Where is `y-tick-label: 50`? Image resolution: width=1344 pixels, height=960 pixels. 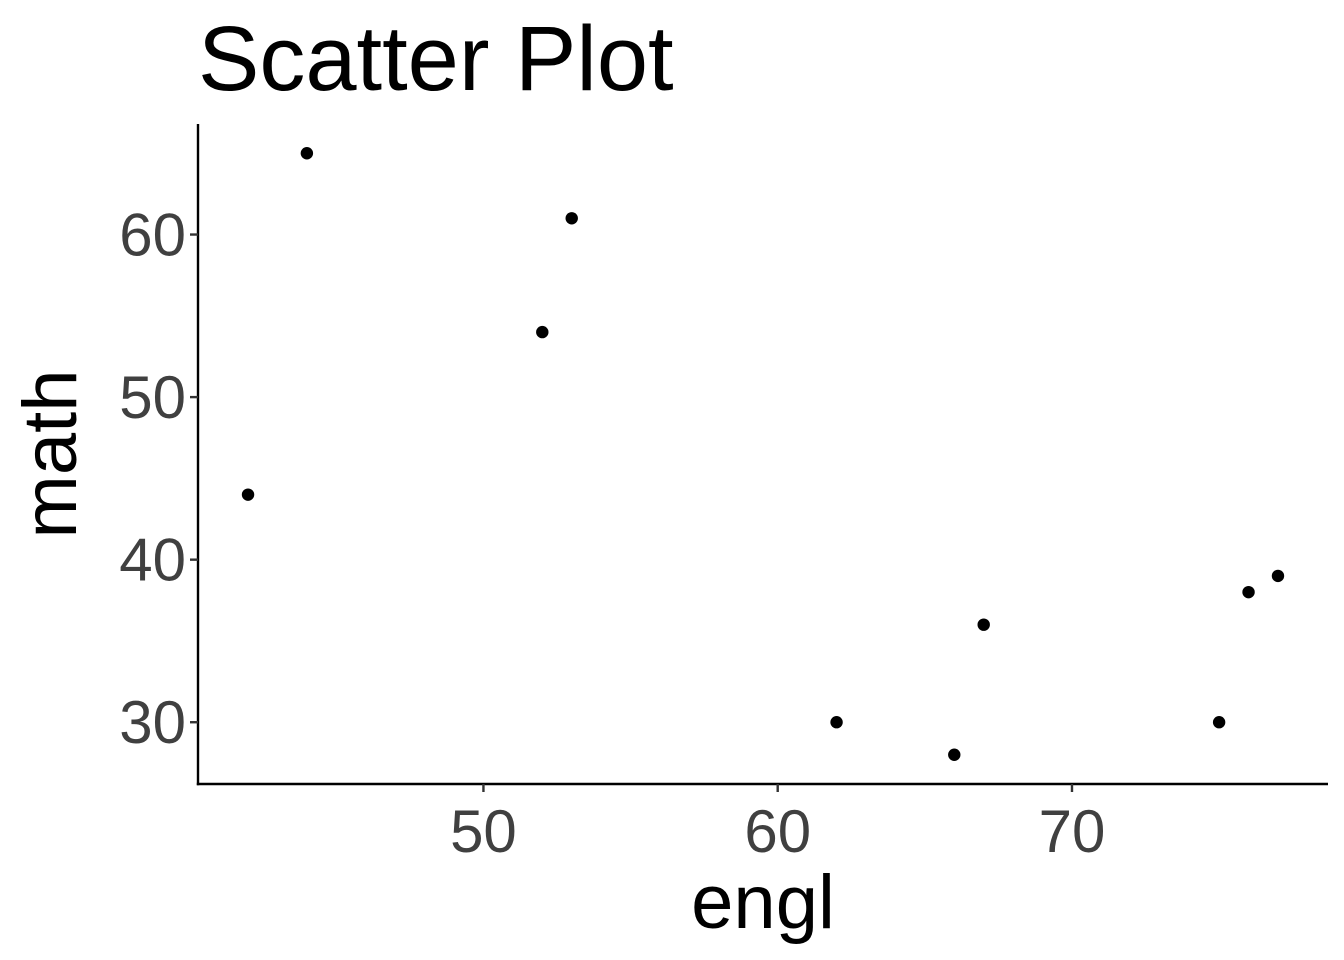 y-tick-label: 50 is located at coordinates (152, 397).